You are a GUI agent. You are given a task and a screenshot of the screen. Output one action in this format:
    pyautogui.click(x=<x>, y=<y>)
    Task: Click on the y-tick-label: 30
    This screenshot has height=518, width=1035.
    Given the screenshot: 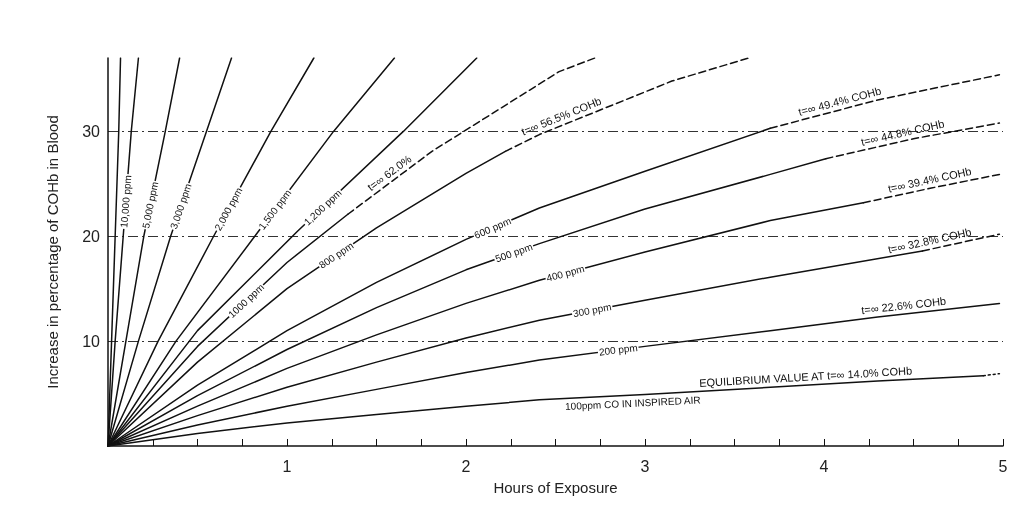 What is the action you would take?
    pyautogui.click(x=91, y=131)
    